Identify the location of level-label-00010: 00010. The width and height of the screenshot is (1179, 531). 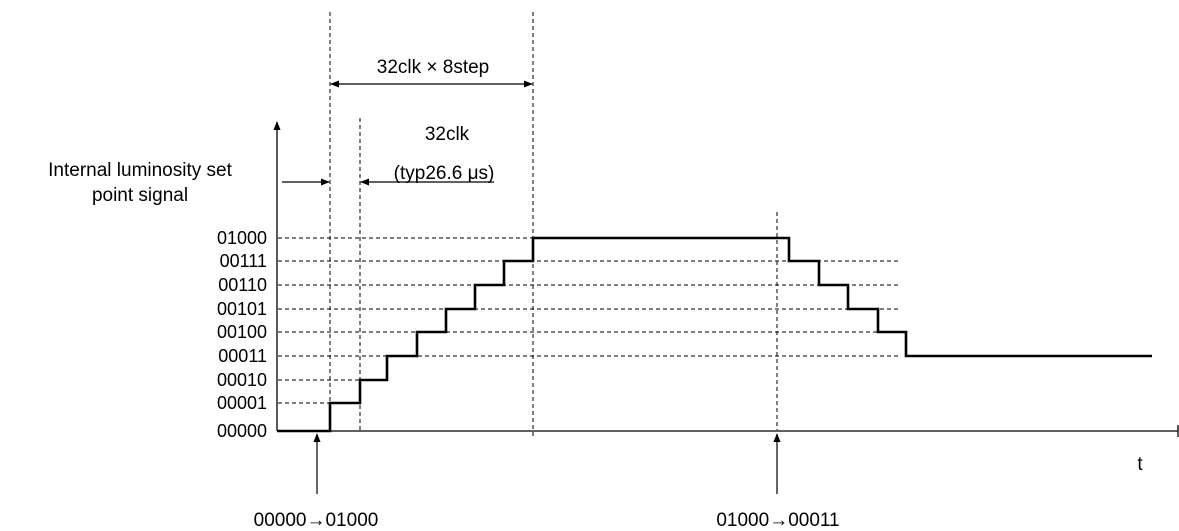
(242, 380).